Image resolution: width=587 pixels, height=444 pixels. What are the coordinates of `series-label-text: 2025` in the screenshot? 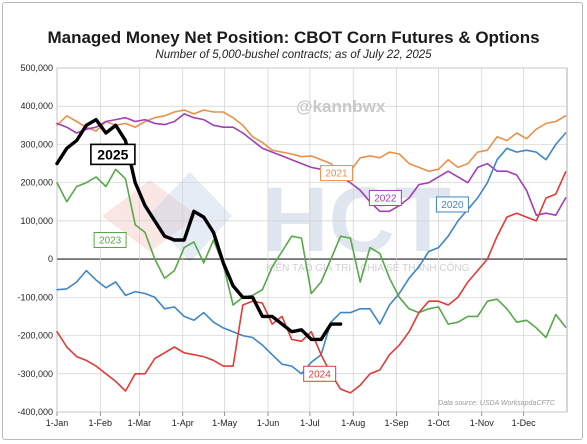 It's located at (112, 154).